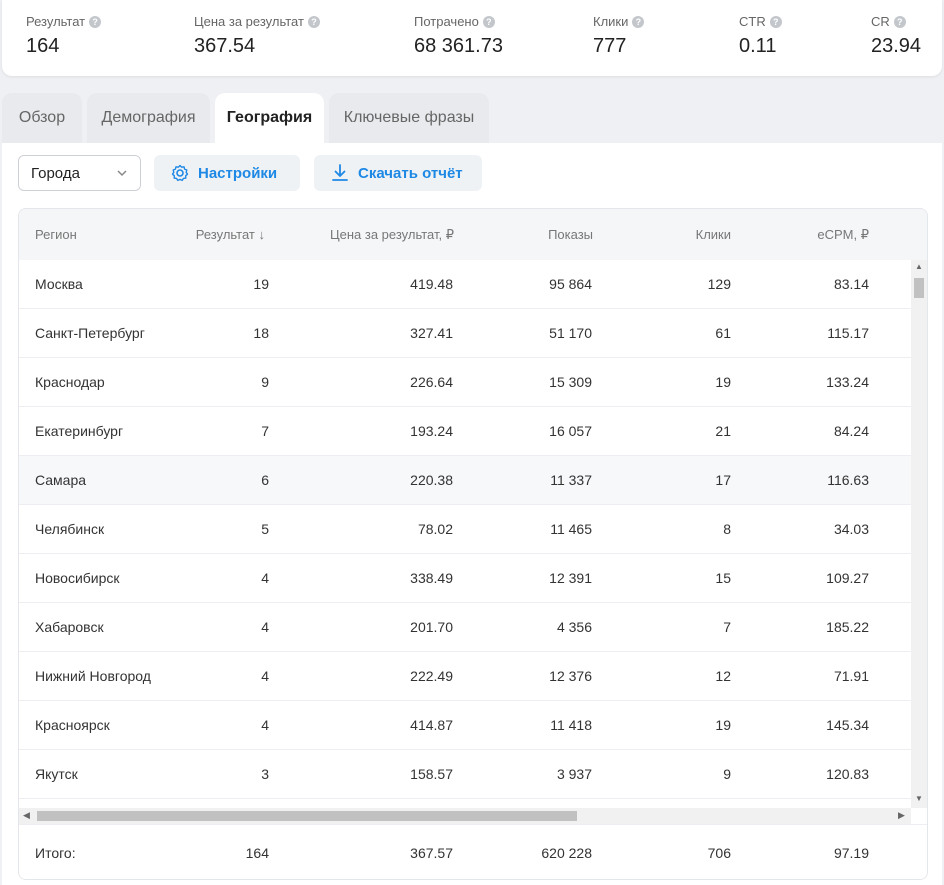 This screenshot has width=944, height=885. I want to click on metric-value: 68 361.73, so click(458, 46).